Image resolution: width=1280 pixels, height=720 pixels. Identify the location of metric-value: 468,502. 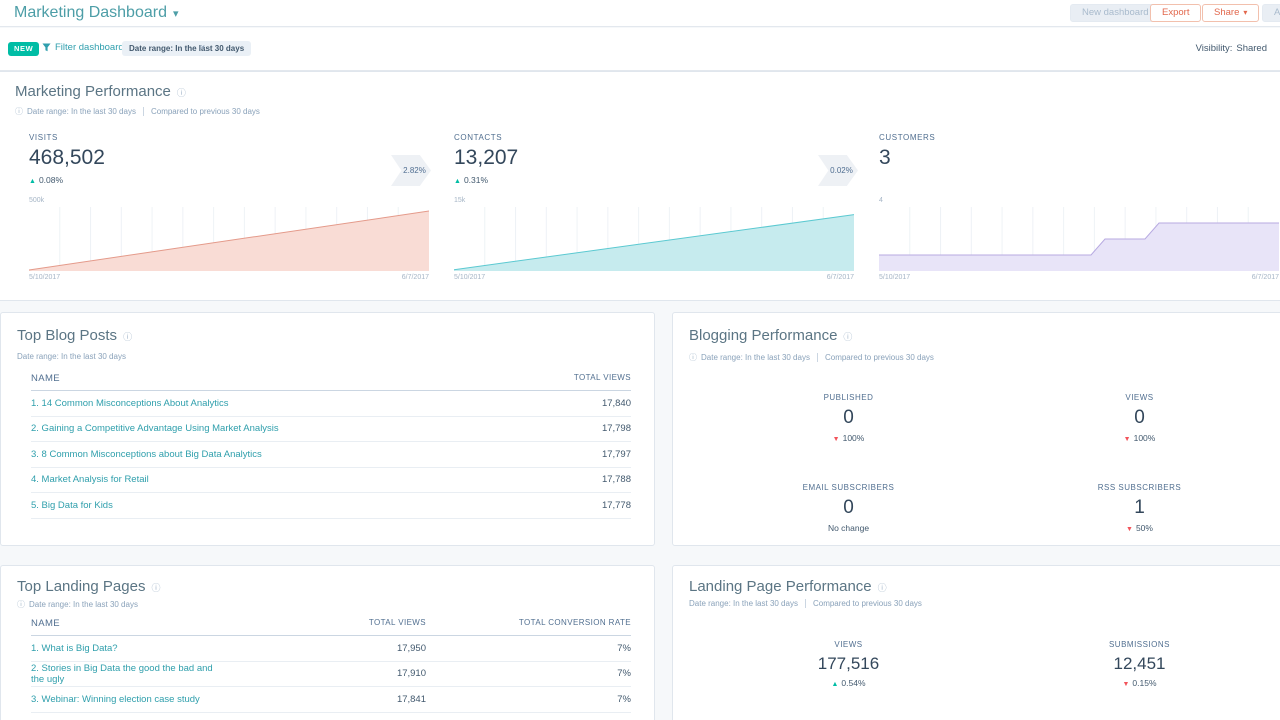
(67, 157).